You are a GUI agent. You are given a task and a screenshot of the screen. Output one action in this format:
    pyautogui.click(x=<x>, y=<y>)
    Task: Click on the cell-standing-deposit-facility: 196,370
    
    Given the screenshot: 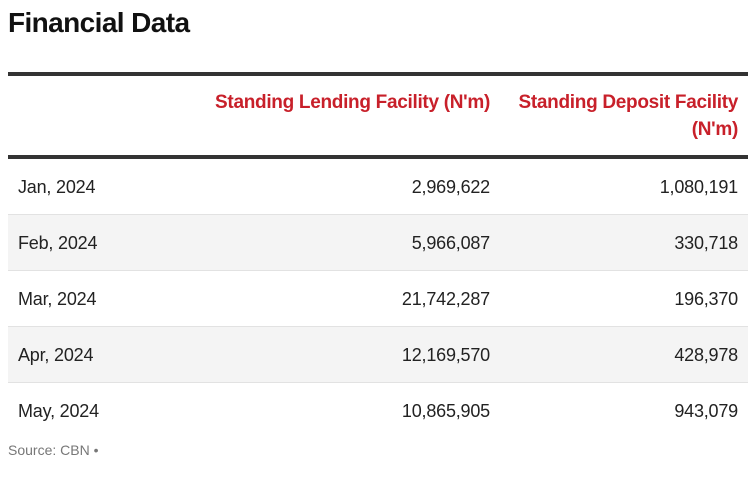 What is the action you would take?
    pyautogui.click(x=706, y=299)
    